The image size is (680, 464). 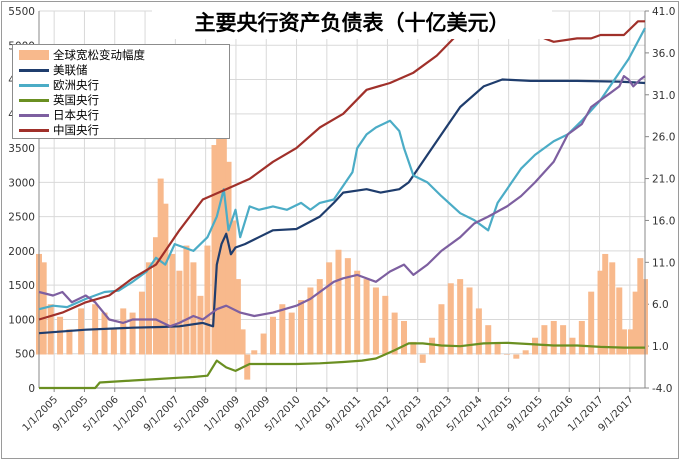 I want to click on left-tick-label: 3000, so click(x=21, y=183).